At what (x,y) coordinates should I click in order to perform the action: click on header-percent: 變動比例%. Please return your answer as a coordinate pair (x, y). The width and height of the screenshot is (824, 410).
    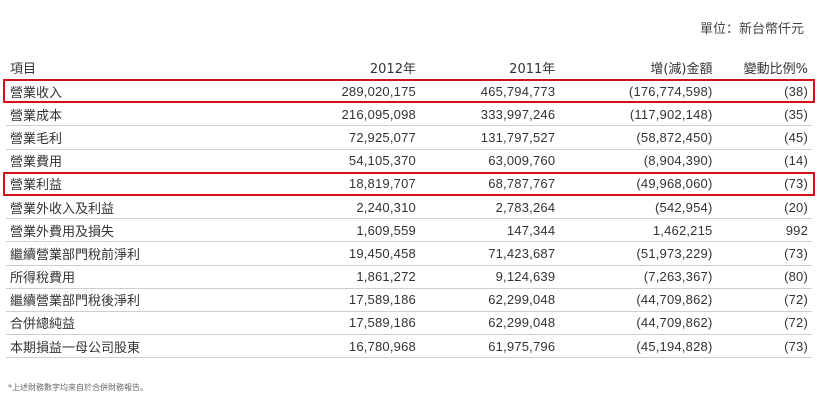
    Looking at the image, I should click on (775, 69).